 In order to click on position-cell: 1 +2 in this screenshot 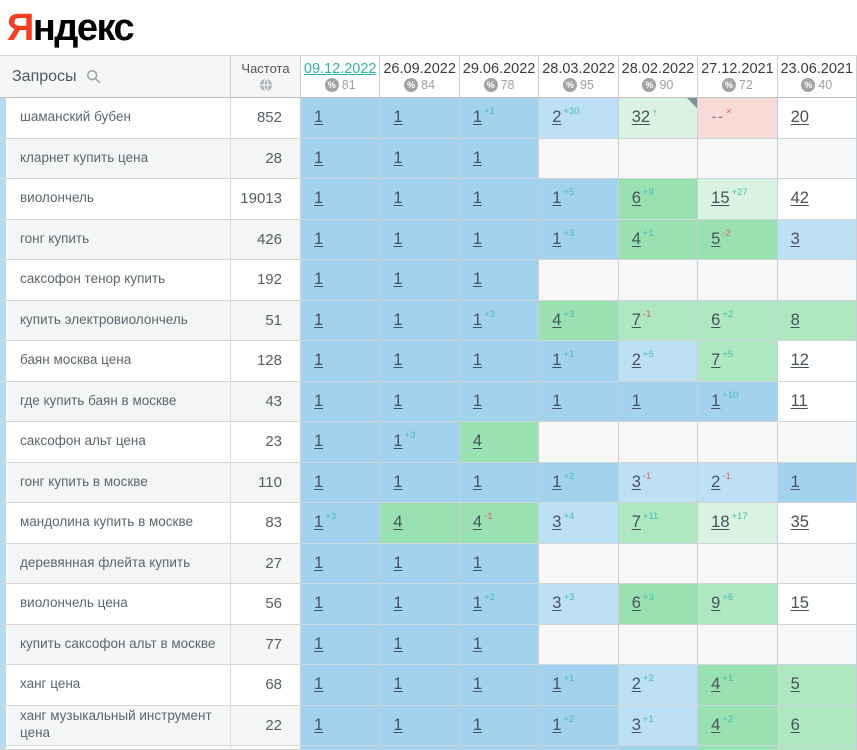, I will do `click(579, 482)`.